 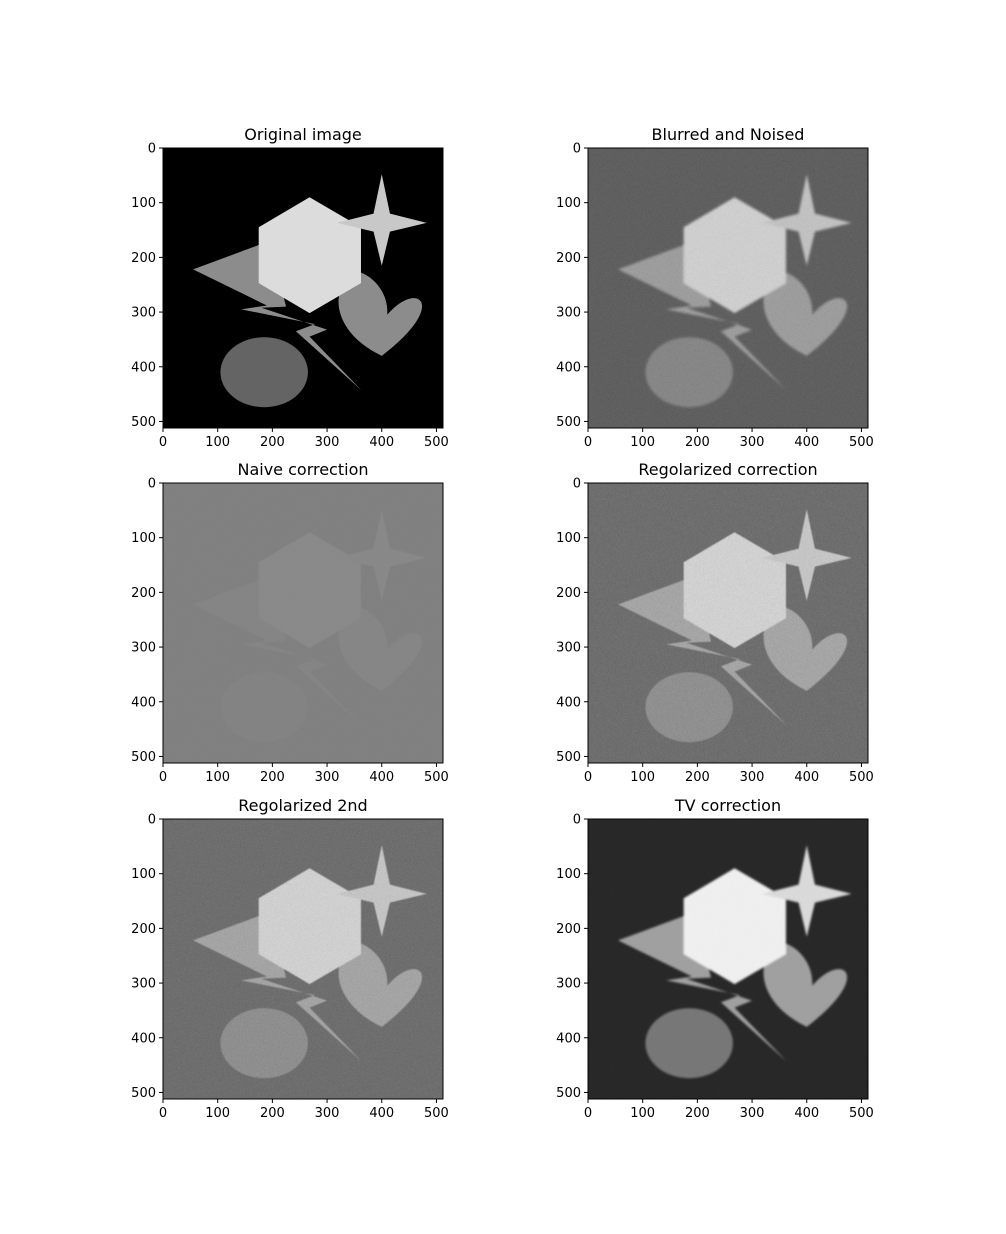 I want to click on subplot-title: Regolarized correction, so click(x=727, y=469).